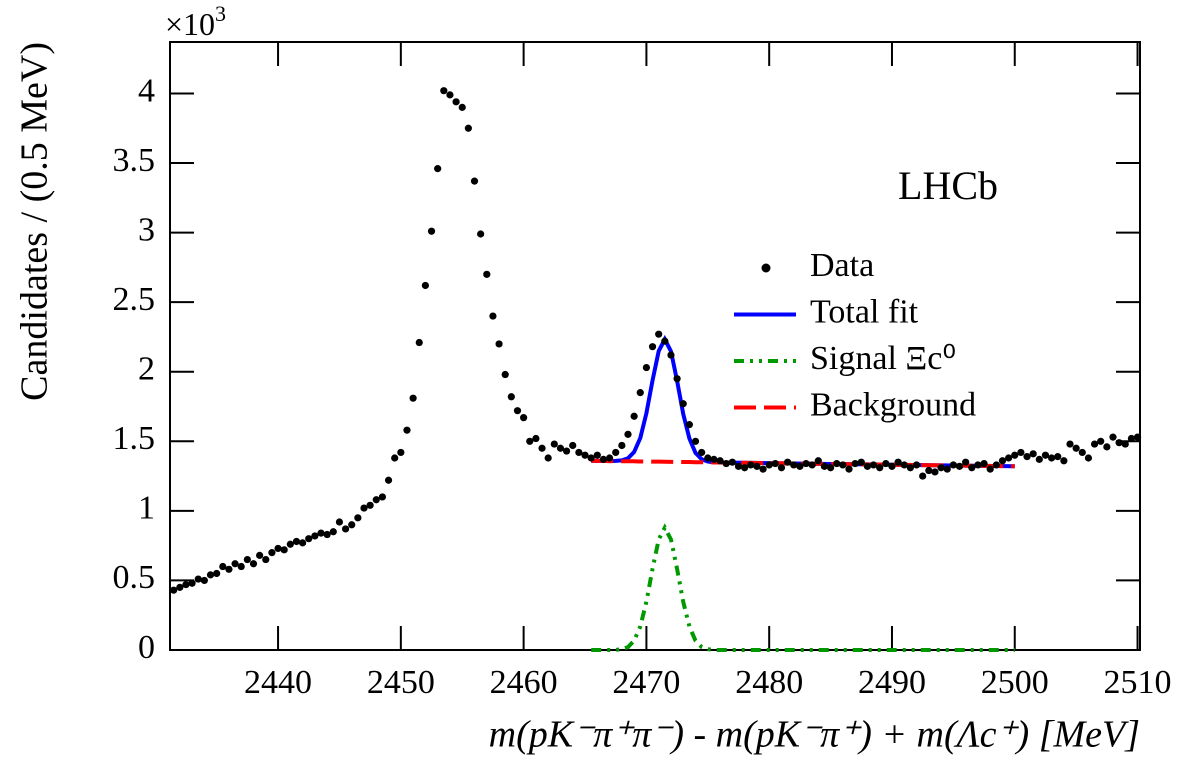  Describe the element at coordinates (134, 299) in the screenshot. I see `y-tick-label: 2.5` at that location.